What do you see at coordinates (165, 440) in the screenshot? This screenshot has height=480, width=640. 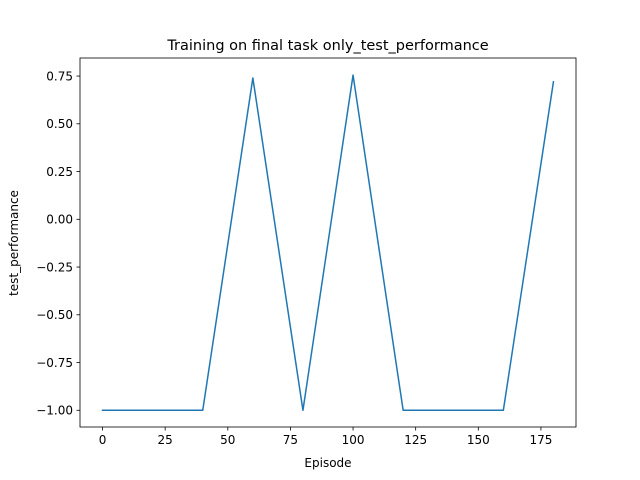 I see `x-tick-label: 25` at bounding box center [165, 440].